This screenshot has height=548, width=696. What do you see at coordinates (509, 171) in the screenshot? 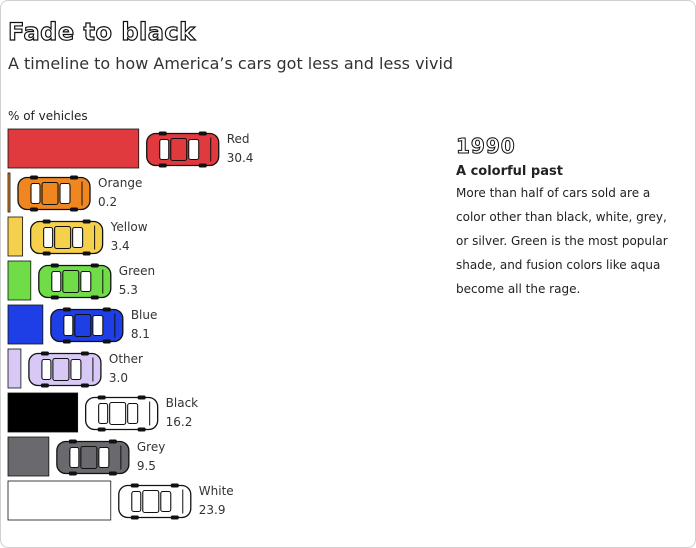
I see `panel-heading: A colorful past` at bounding box center [509, 171].